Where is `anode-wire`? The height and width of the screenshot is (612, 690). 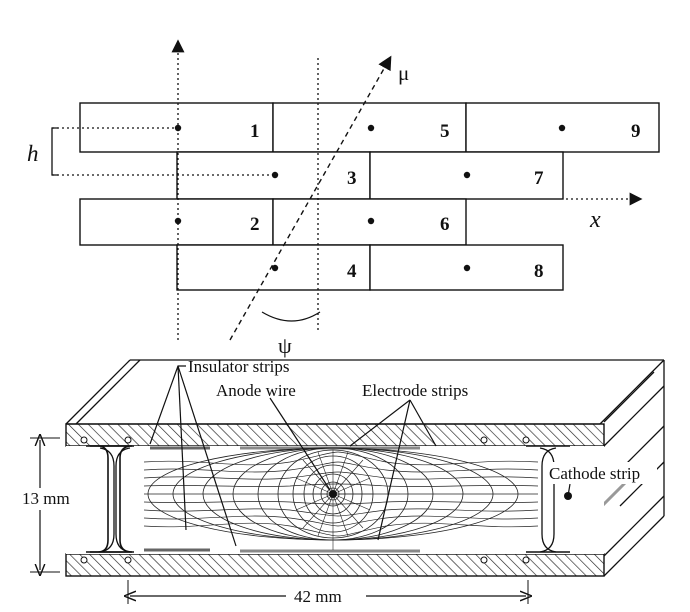 anode-wire is located at coordinates (333, 494).